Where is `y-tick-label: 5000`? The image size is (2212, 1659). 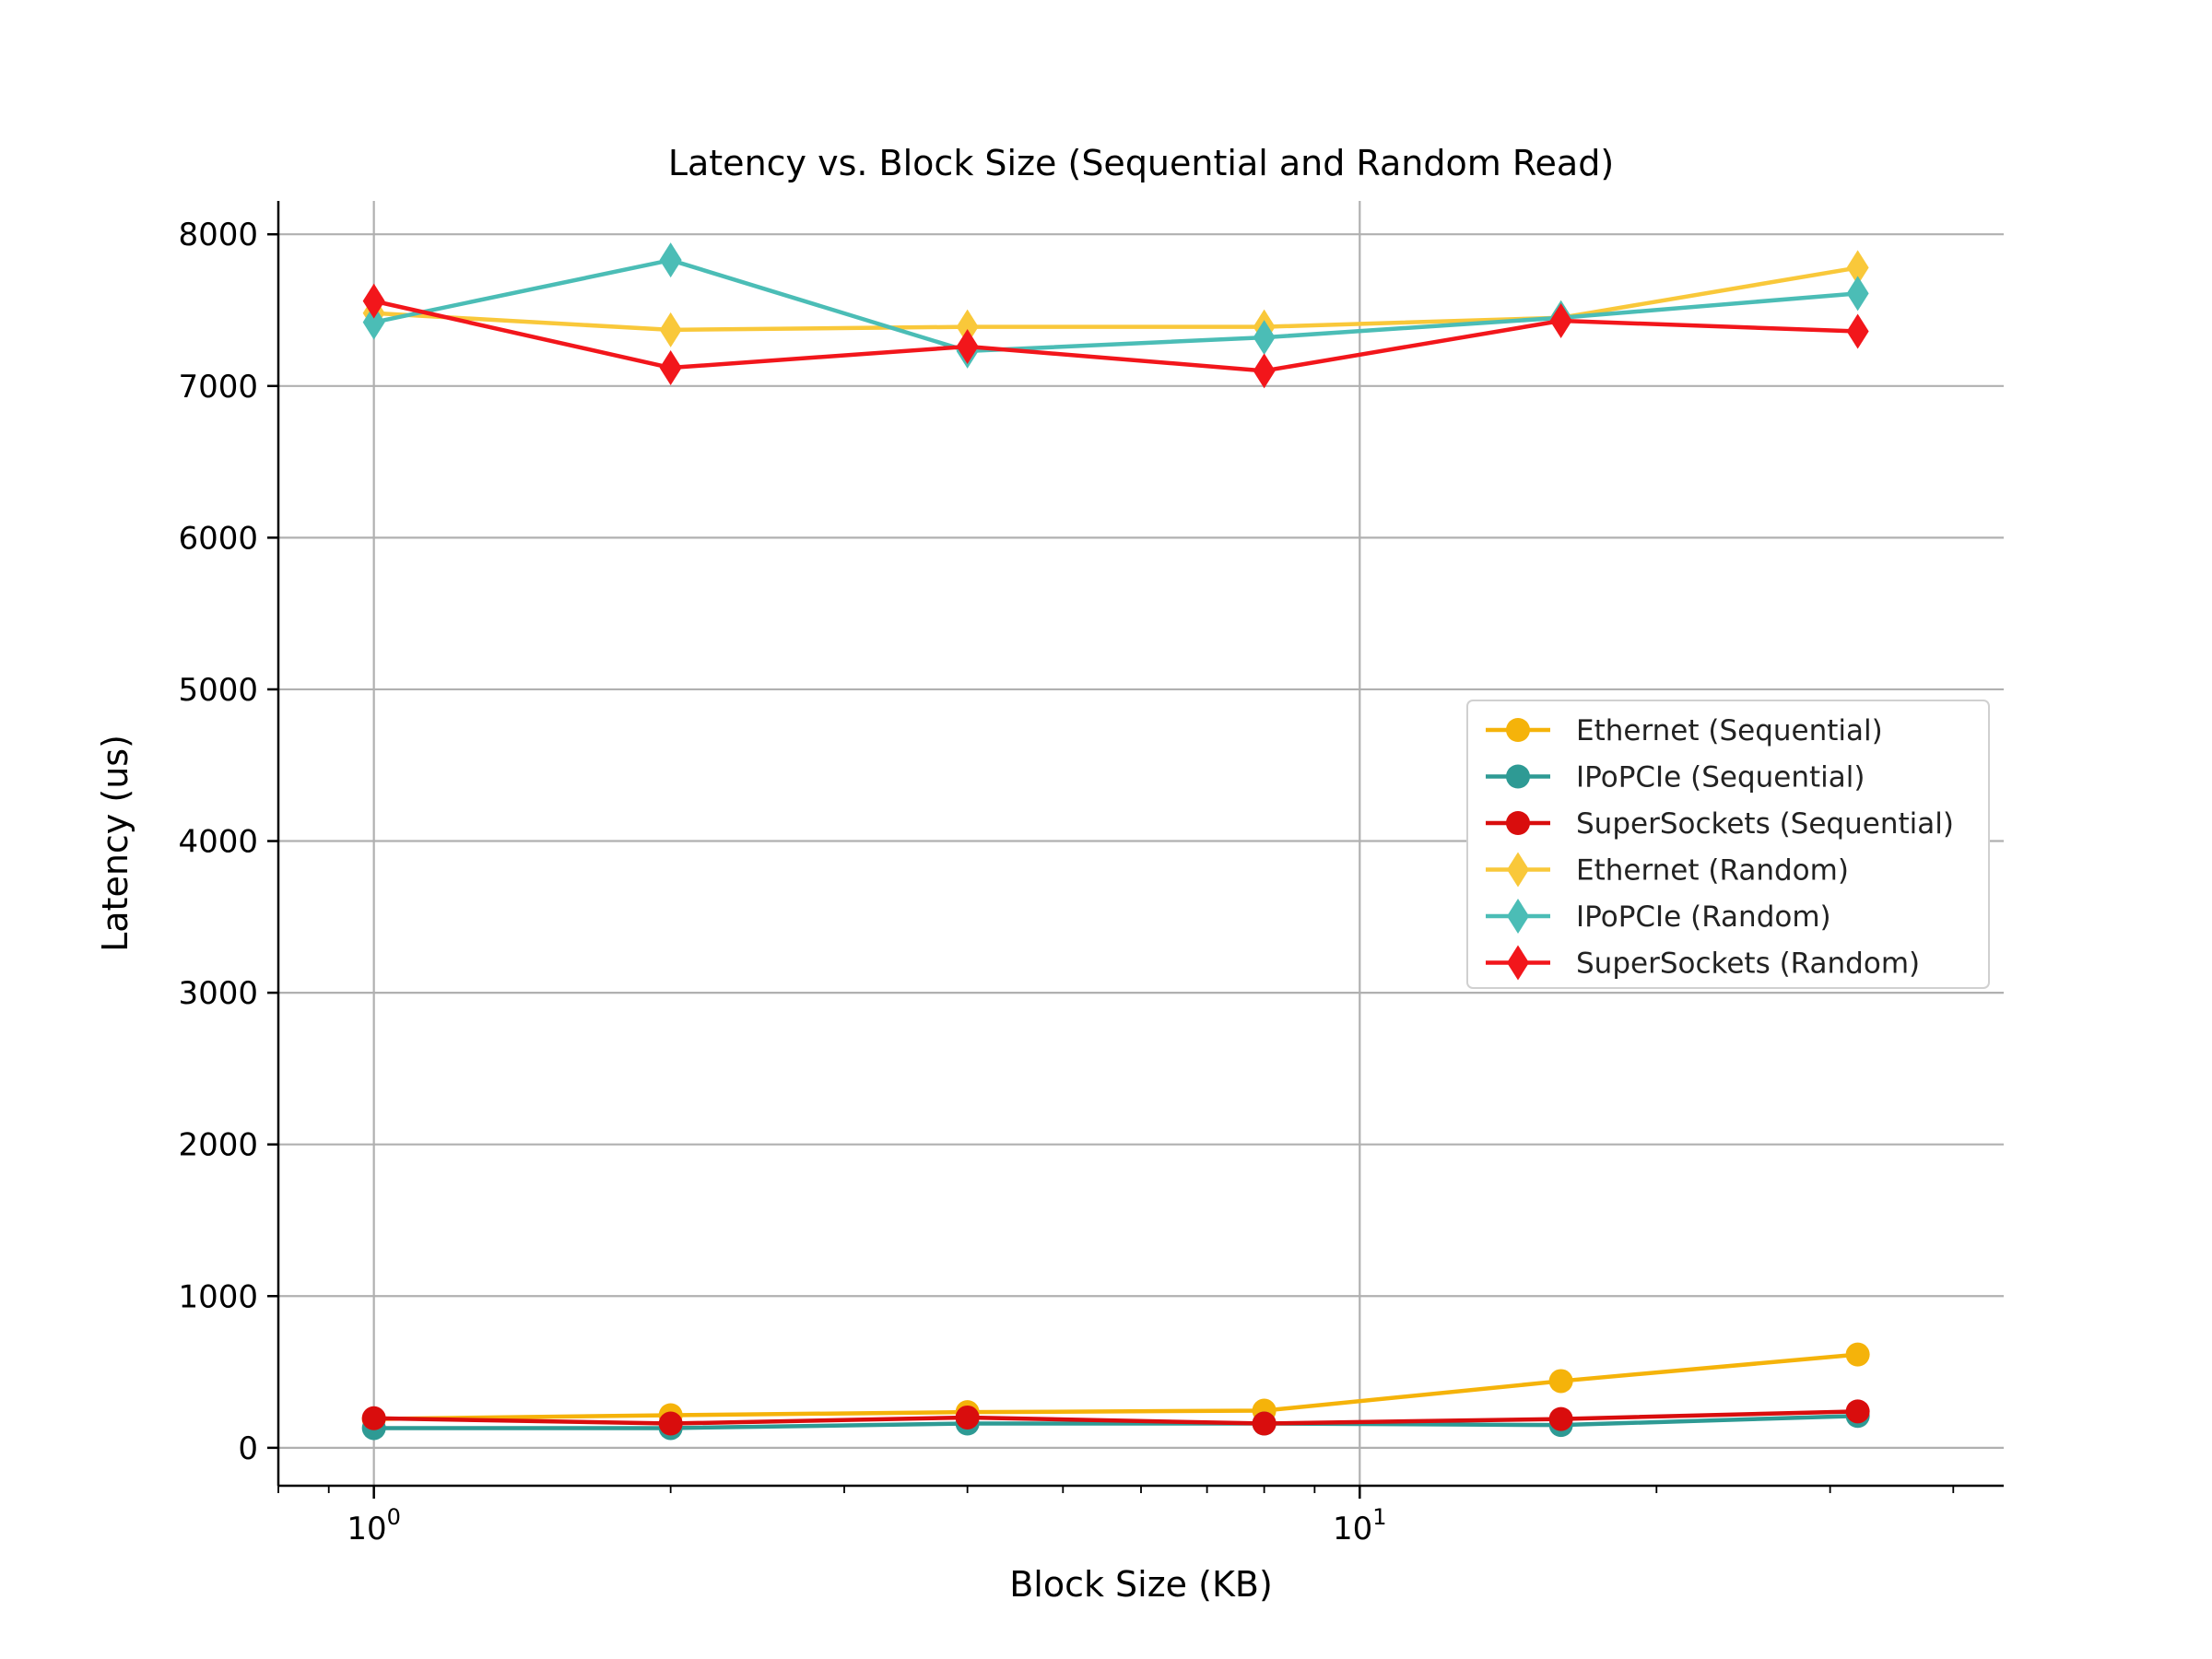 y-tick-label: 5000 is located at coordinates (218, 690).